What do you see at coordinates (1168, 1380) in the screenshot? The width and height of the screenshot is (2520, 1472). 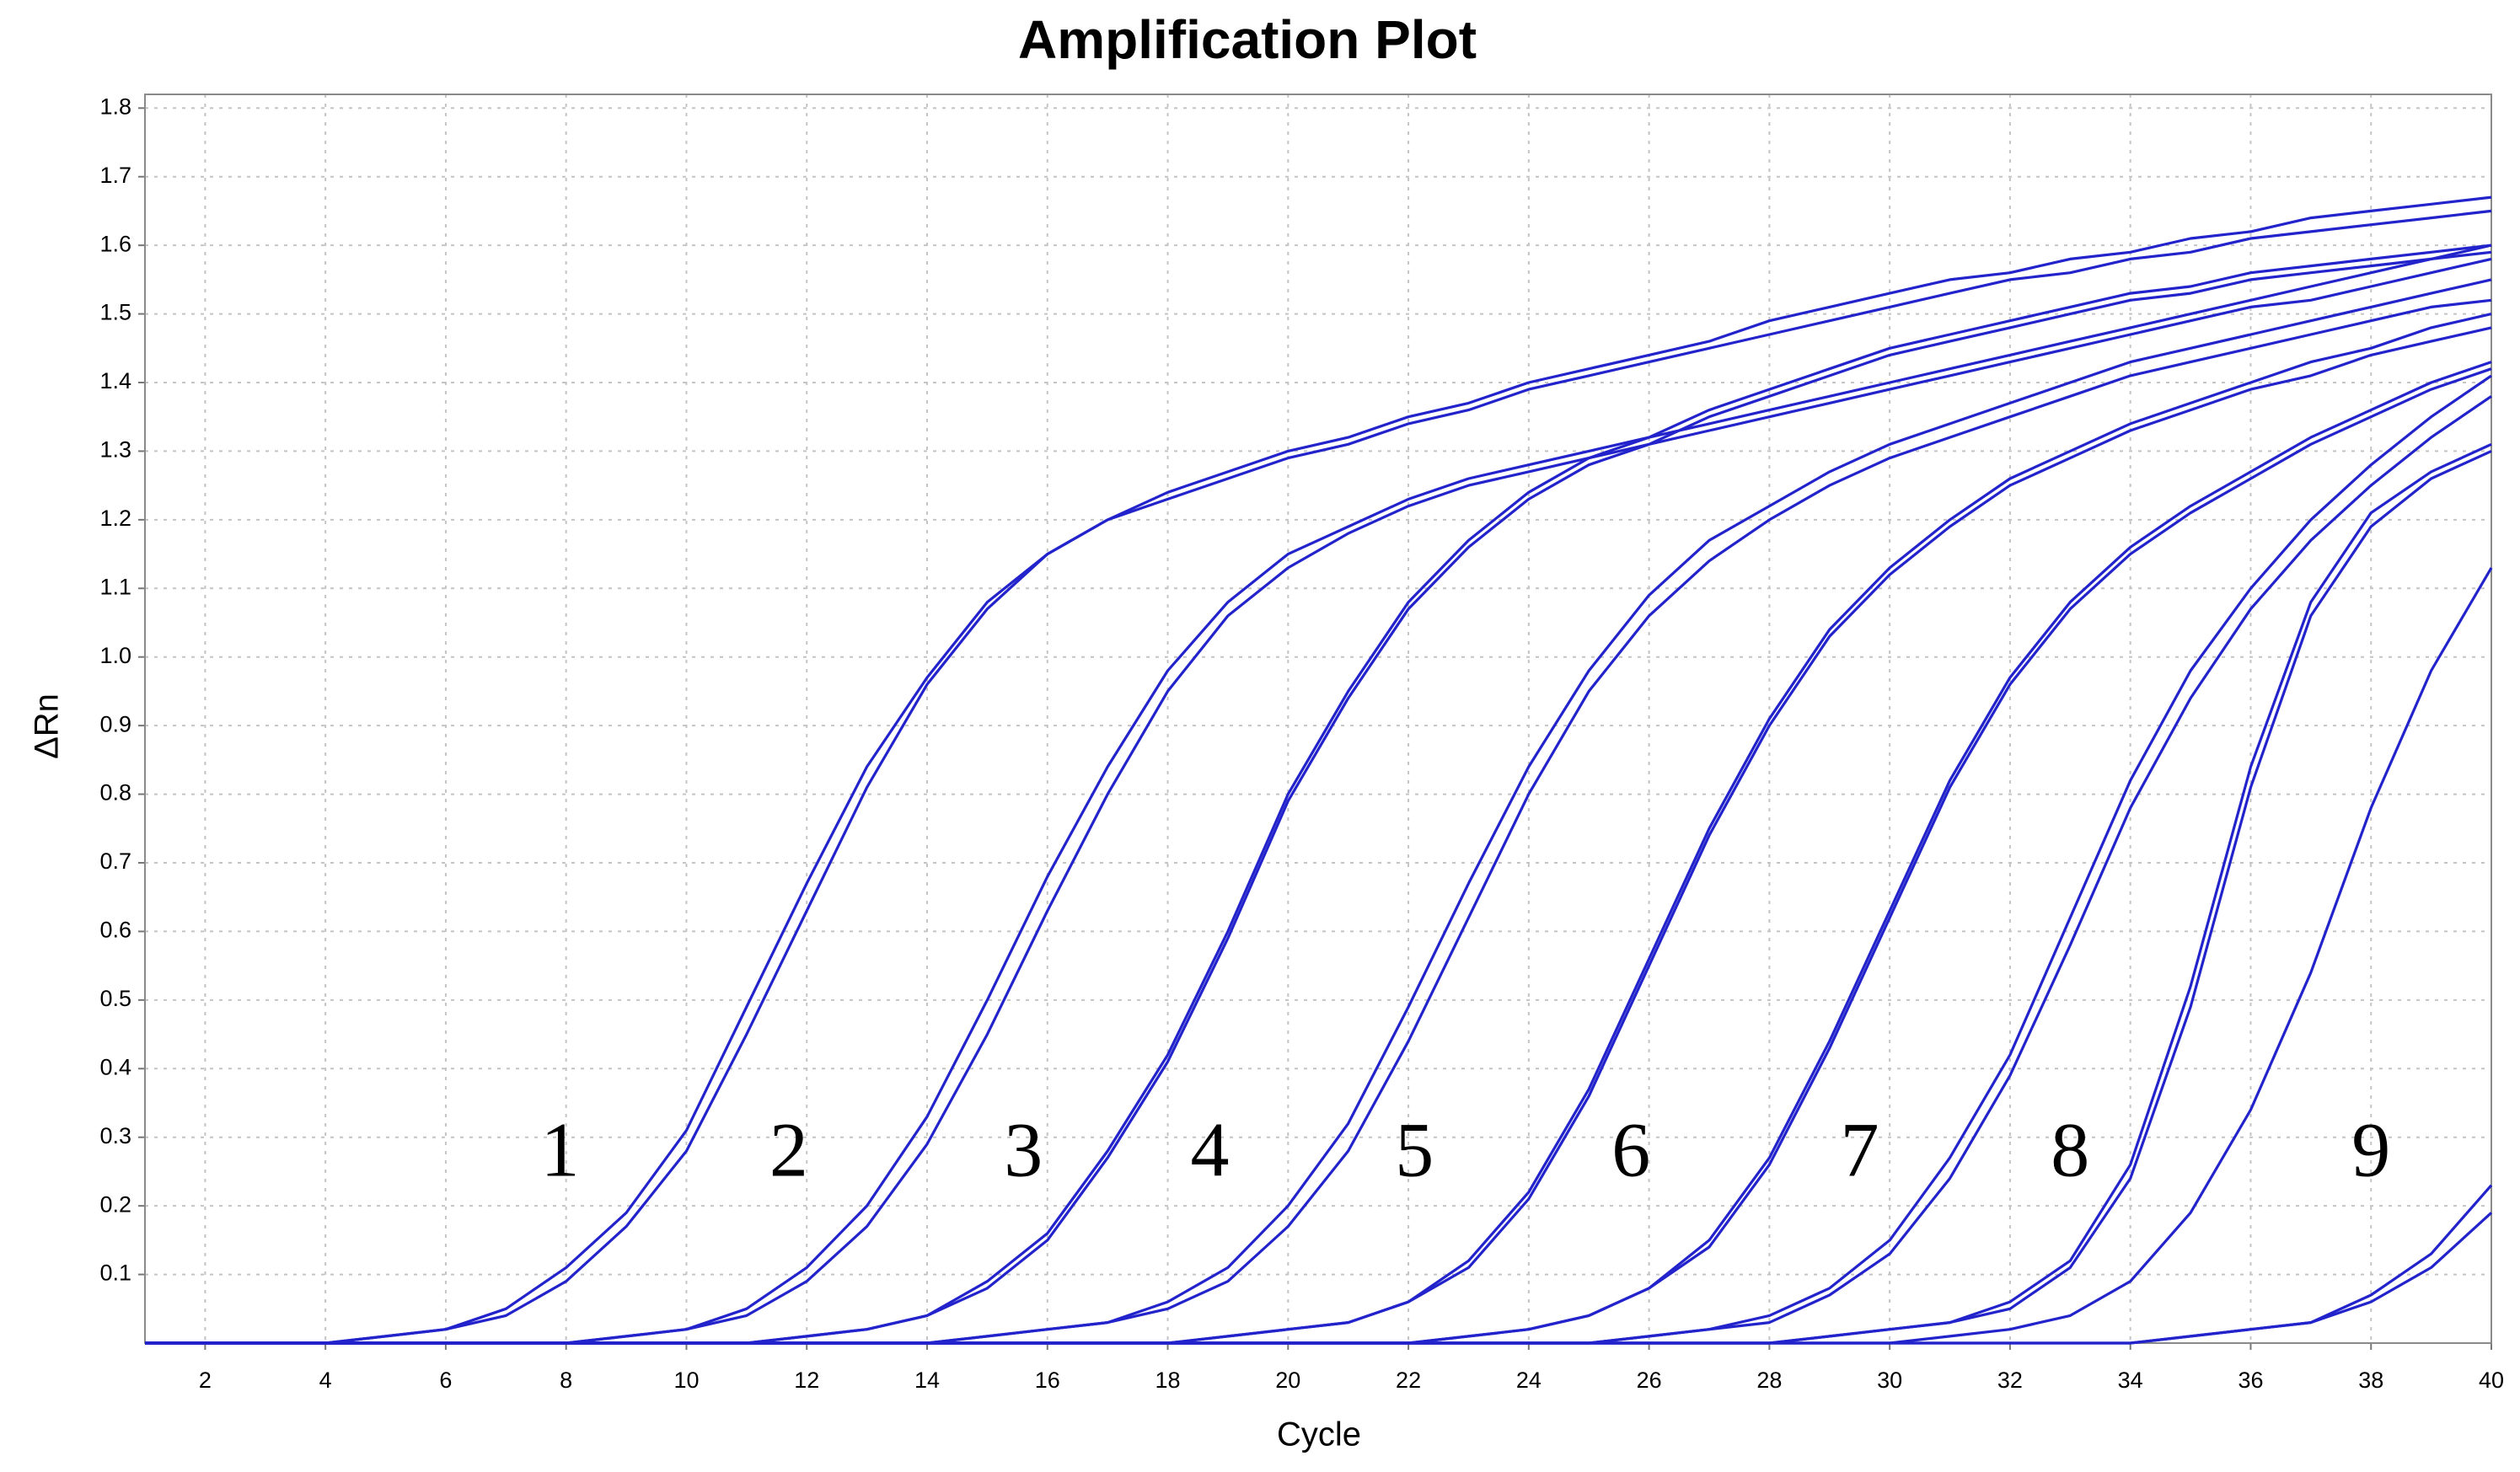 I see `x-tick-label: 18` at bounding box center [1168, 1380].